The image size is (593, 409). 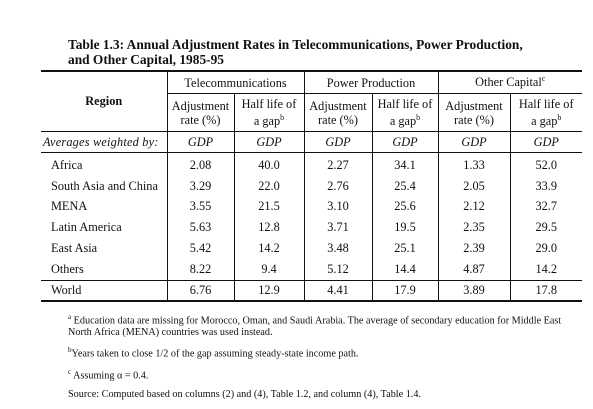 I want to click on region-name: World, so click(x=104, y=290).